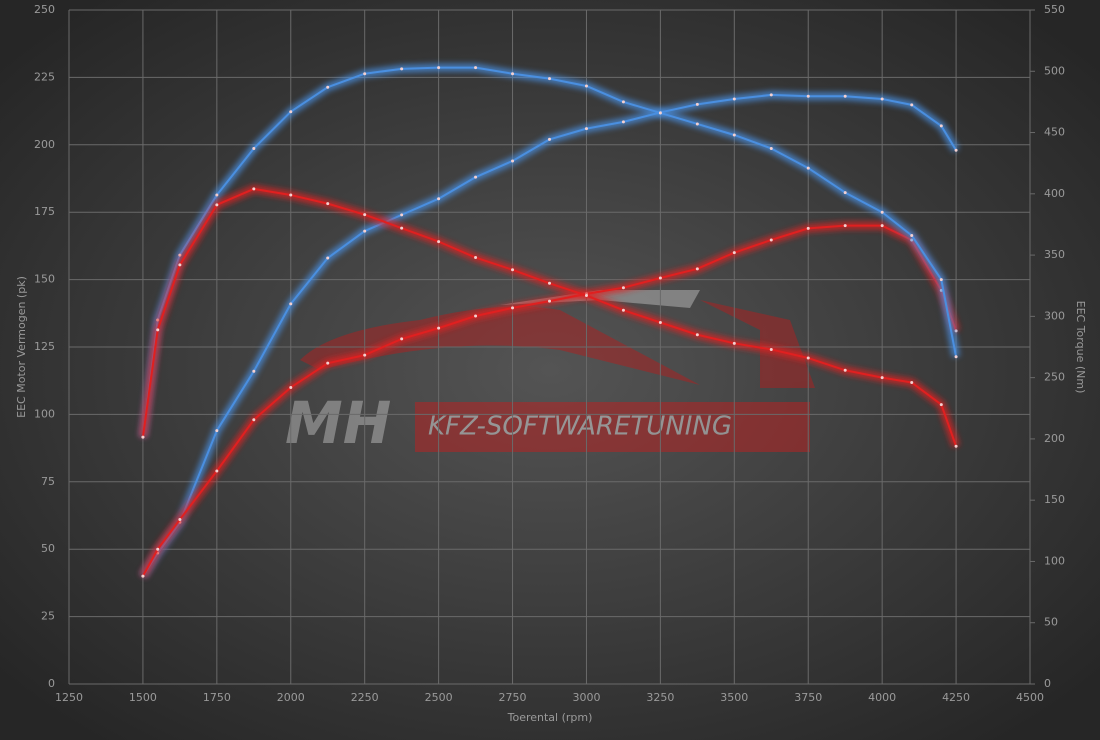  What do you see at coordinates (550, 373) in the screenshot?
I see `watermark: MH KFZ-SOFTWARETUNING` at bounding box center [550, 373].